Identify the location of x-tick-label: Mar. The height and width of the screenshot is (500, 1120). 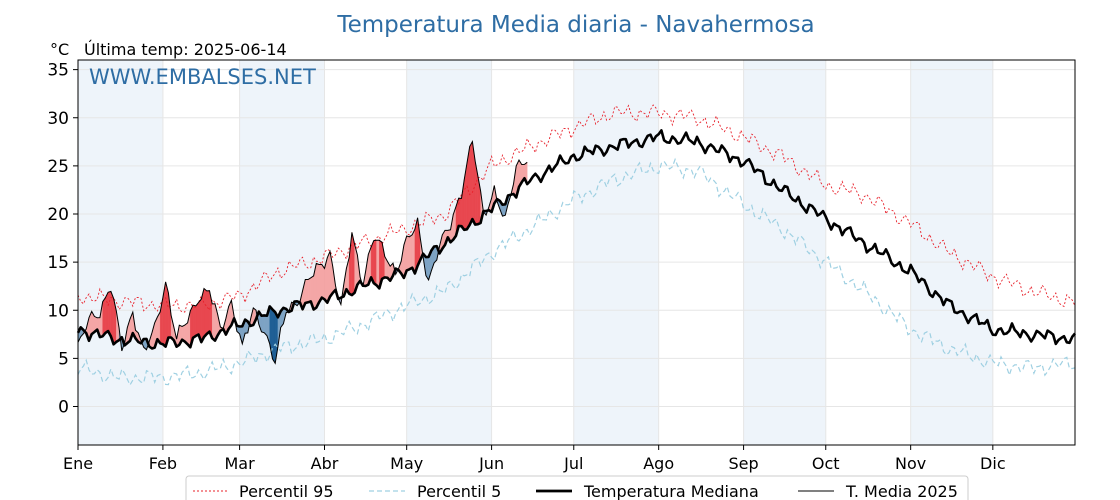
(240, 463).